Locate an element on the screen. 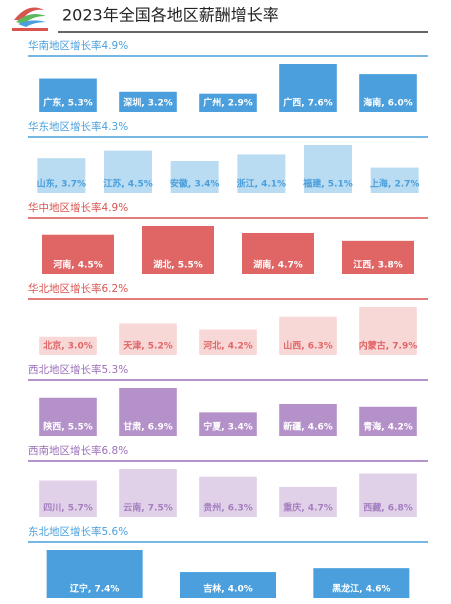 Image resolution: width=451 pixels, height=604 pixels. bar-label: 安徽, 3.4% is located at coordinates (195, 184).